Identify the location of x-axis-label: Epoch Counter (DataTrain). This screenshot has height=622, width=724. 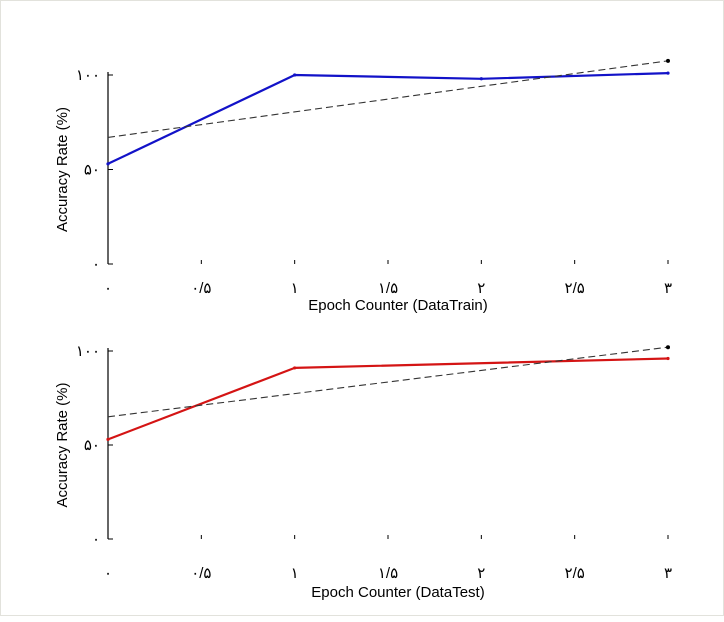
(398, 305).